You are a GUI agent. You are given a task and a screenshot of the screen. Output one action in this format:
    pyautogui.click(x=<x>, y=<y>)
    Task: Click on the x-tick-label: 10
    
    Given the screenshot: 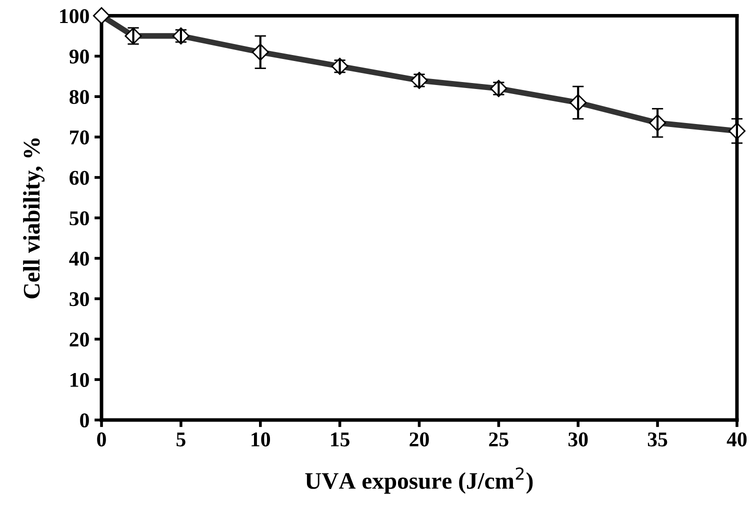 What is the action you would take?
    pyautogui.click(x=261, y=439)
    